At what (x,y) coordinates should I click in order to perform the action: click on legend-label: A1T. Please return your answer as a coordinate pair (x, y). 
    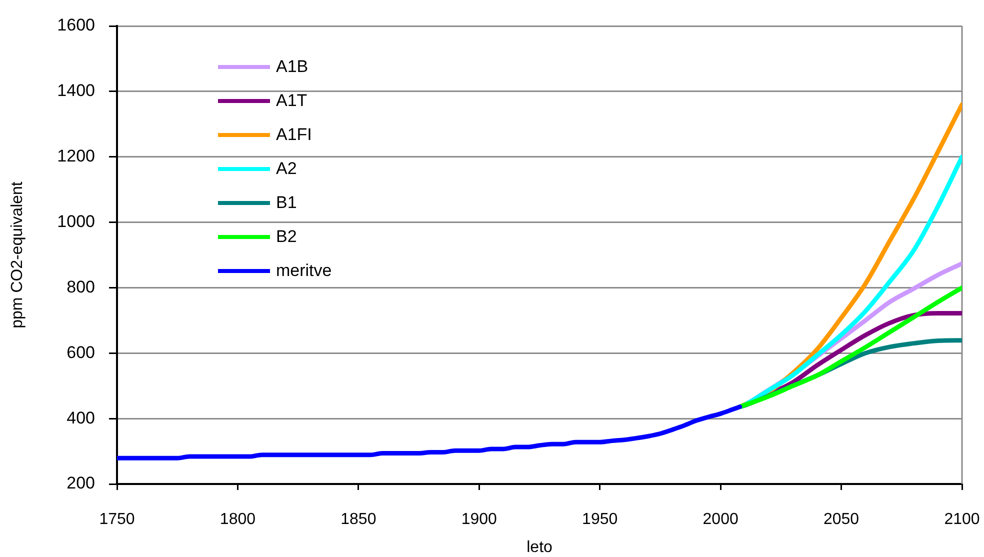
    Looking at the image, I should click on (292, 101).